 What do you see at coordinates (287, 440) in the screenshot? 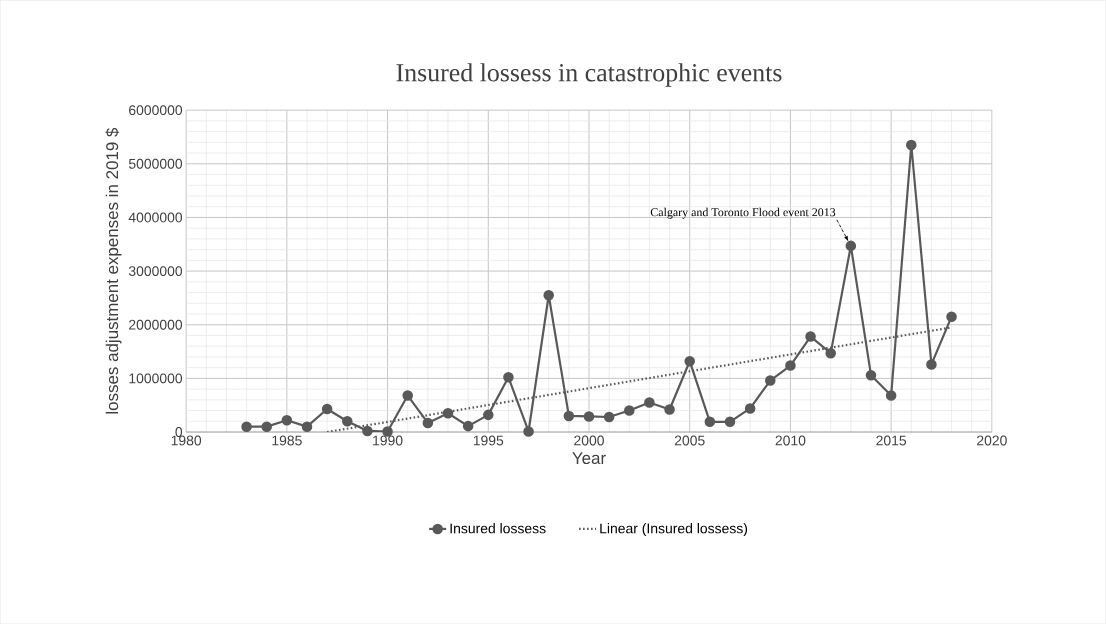
I see `x-tick-label: 1985` at bounding box center [287, 440].